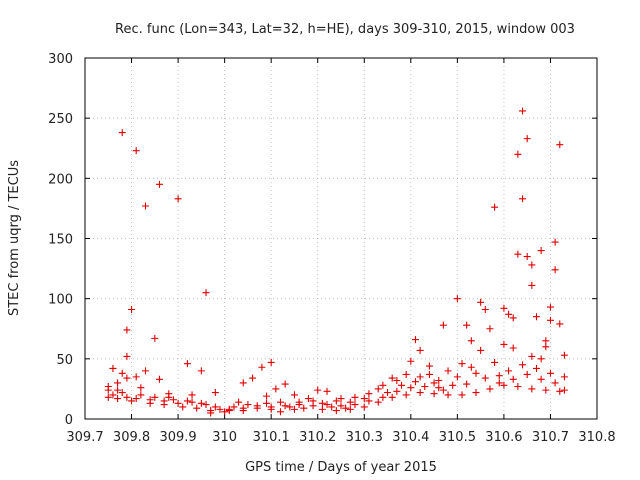  Describe the element at coordinates (131, 437) in the screenshot. I see `x-tick-label: 309.8` at that location.